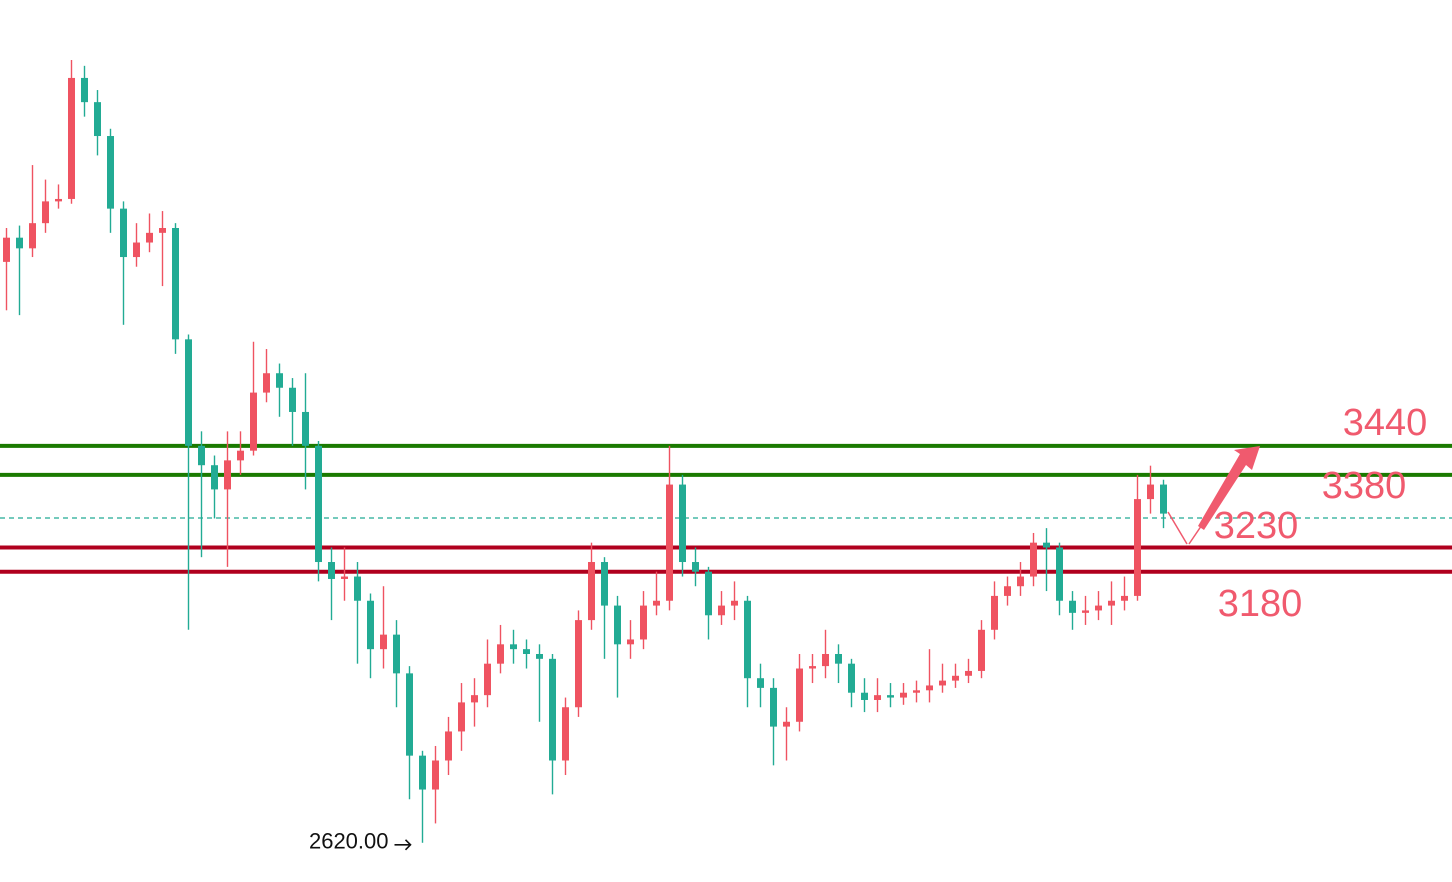  I want to click on forecast-dip, so click(1177, 528).